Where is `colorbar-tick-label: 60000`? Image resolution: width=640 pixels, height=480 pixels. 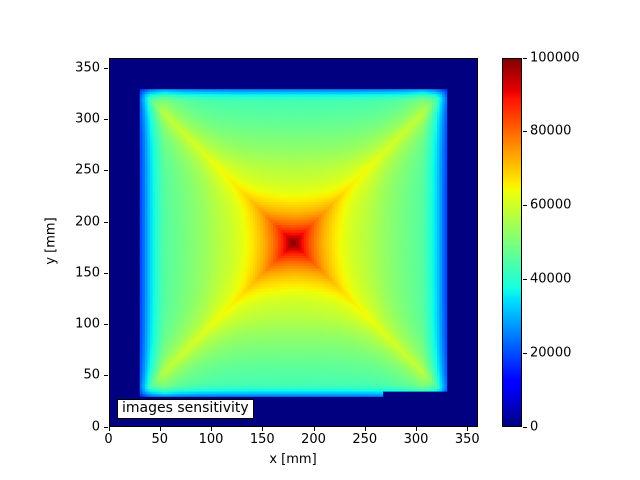
colorbar-tick-label: 60000 is located at coordinates (551, 205).